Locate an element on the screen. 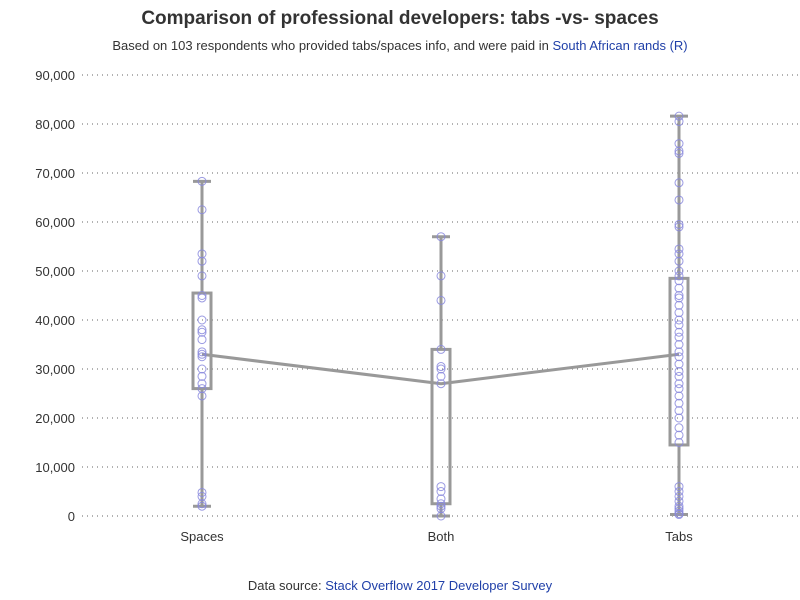 The width and height of the screenshot is (800, 600). x-tick-label: Both is located at coordinates (441, 536).